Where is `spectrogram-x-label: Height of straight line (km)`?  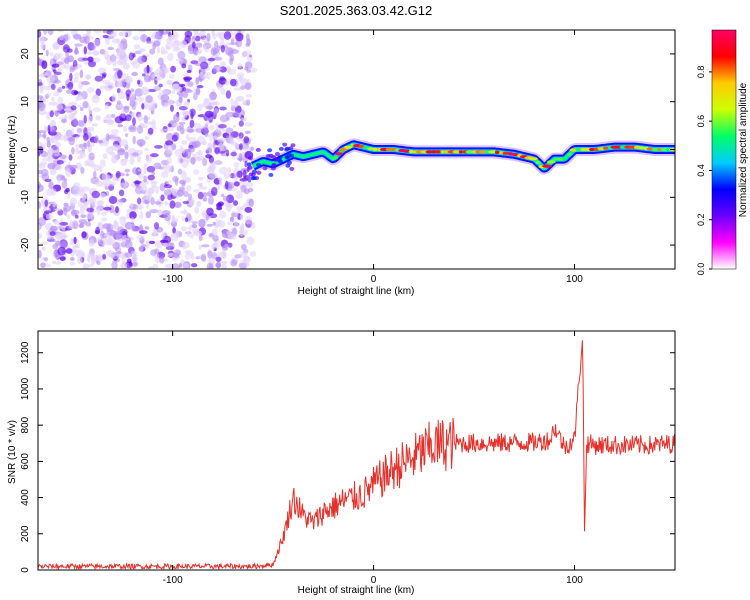
spectrogram-x-label: Height of straight line (km) is located at coordinates (356, 291).